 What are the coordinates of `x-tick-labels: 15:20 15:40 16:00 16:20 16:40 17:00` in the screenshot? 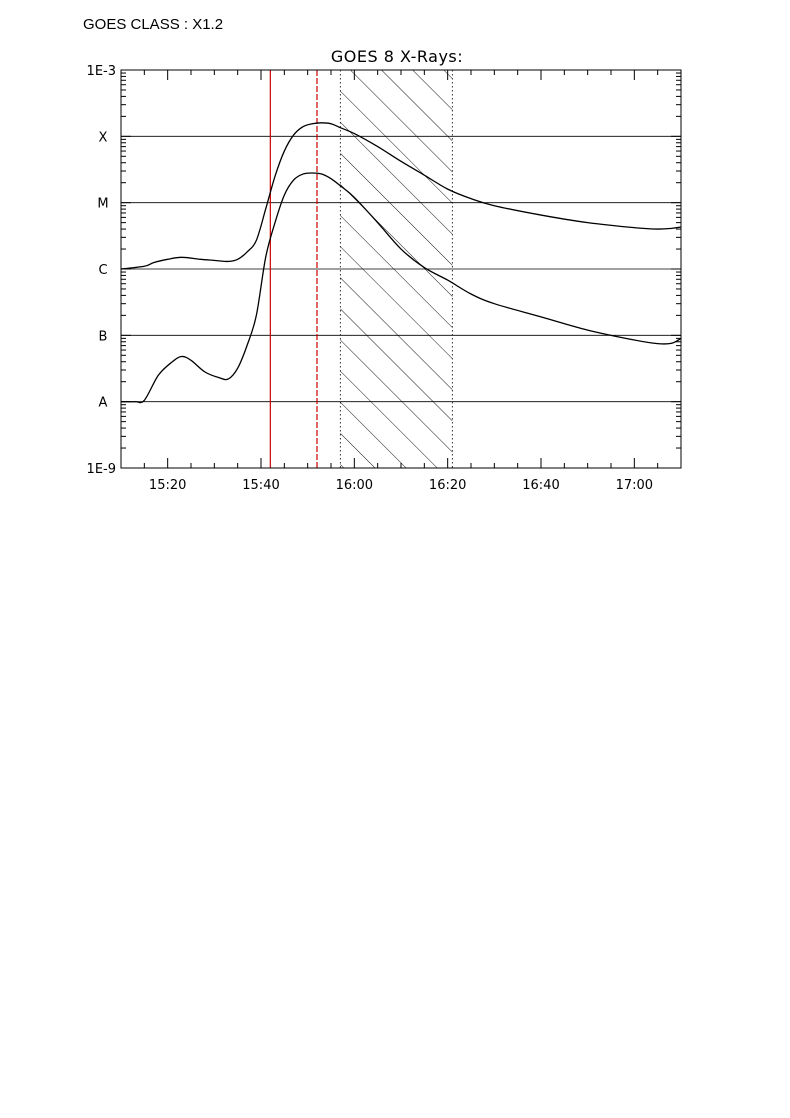 It's located at (401, 485).